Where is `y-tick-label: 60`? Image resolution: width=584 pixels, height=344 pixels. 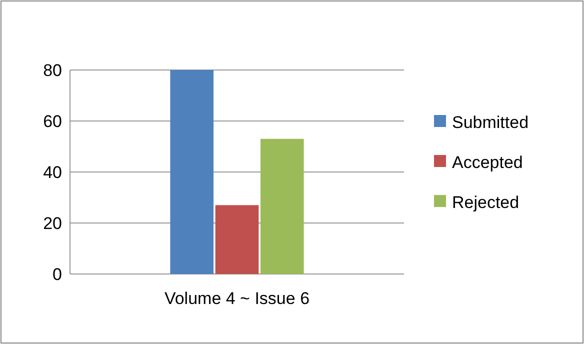
y-tick-label: 60 is located at coordinates (52, 121).